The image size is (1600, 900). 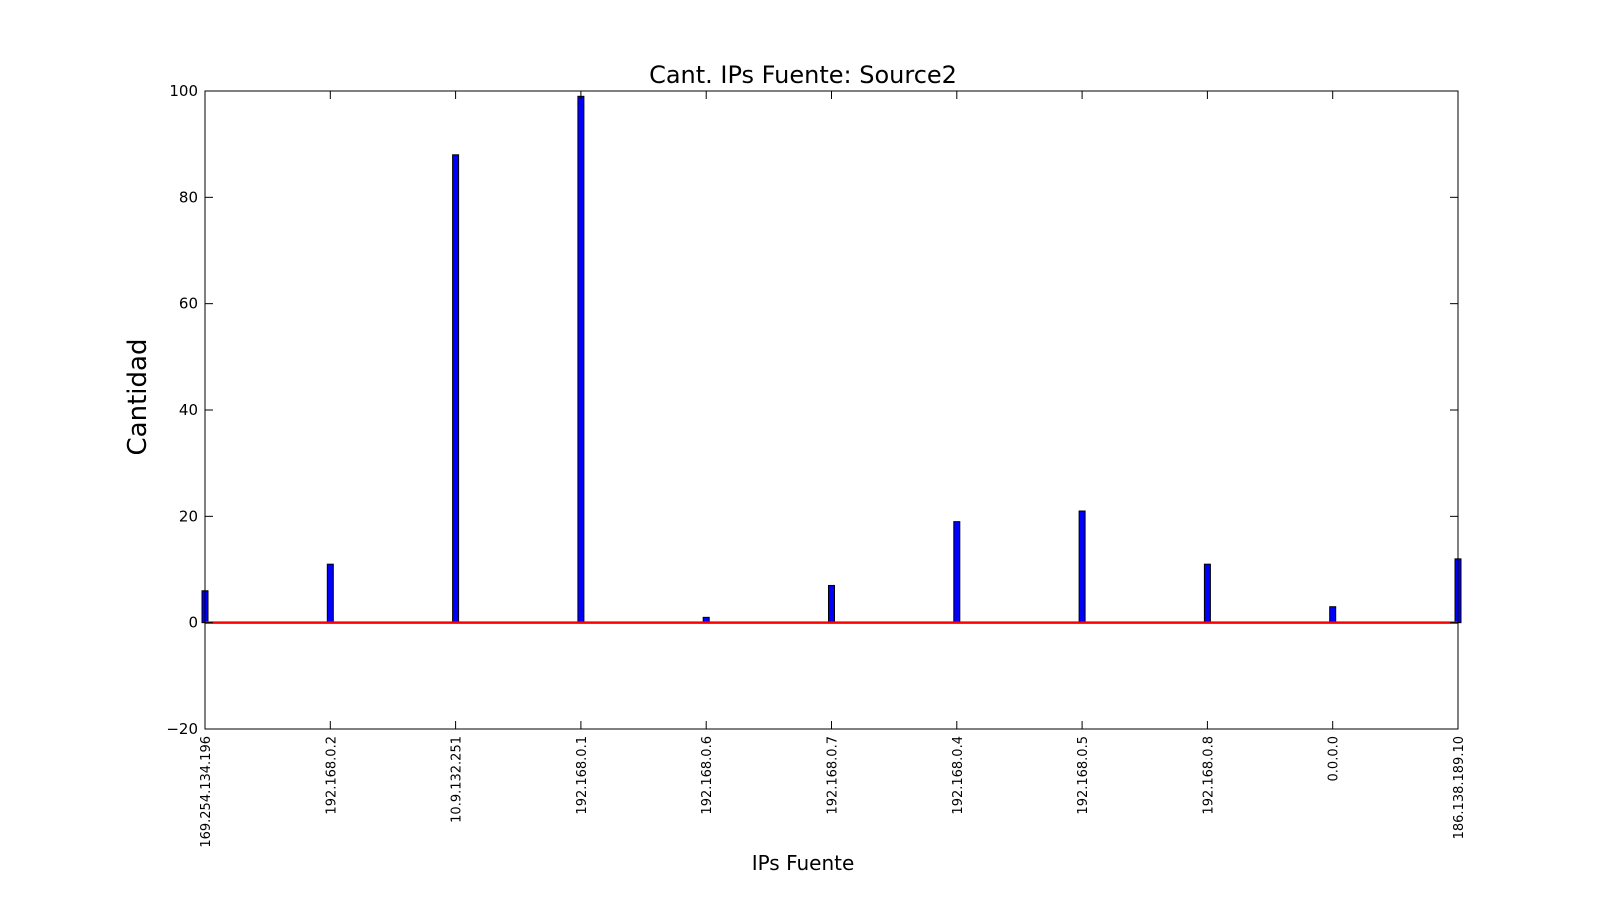 I want to click on y-tick-label: 100, so click(x=183, y=91).